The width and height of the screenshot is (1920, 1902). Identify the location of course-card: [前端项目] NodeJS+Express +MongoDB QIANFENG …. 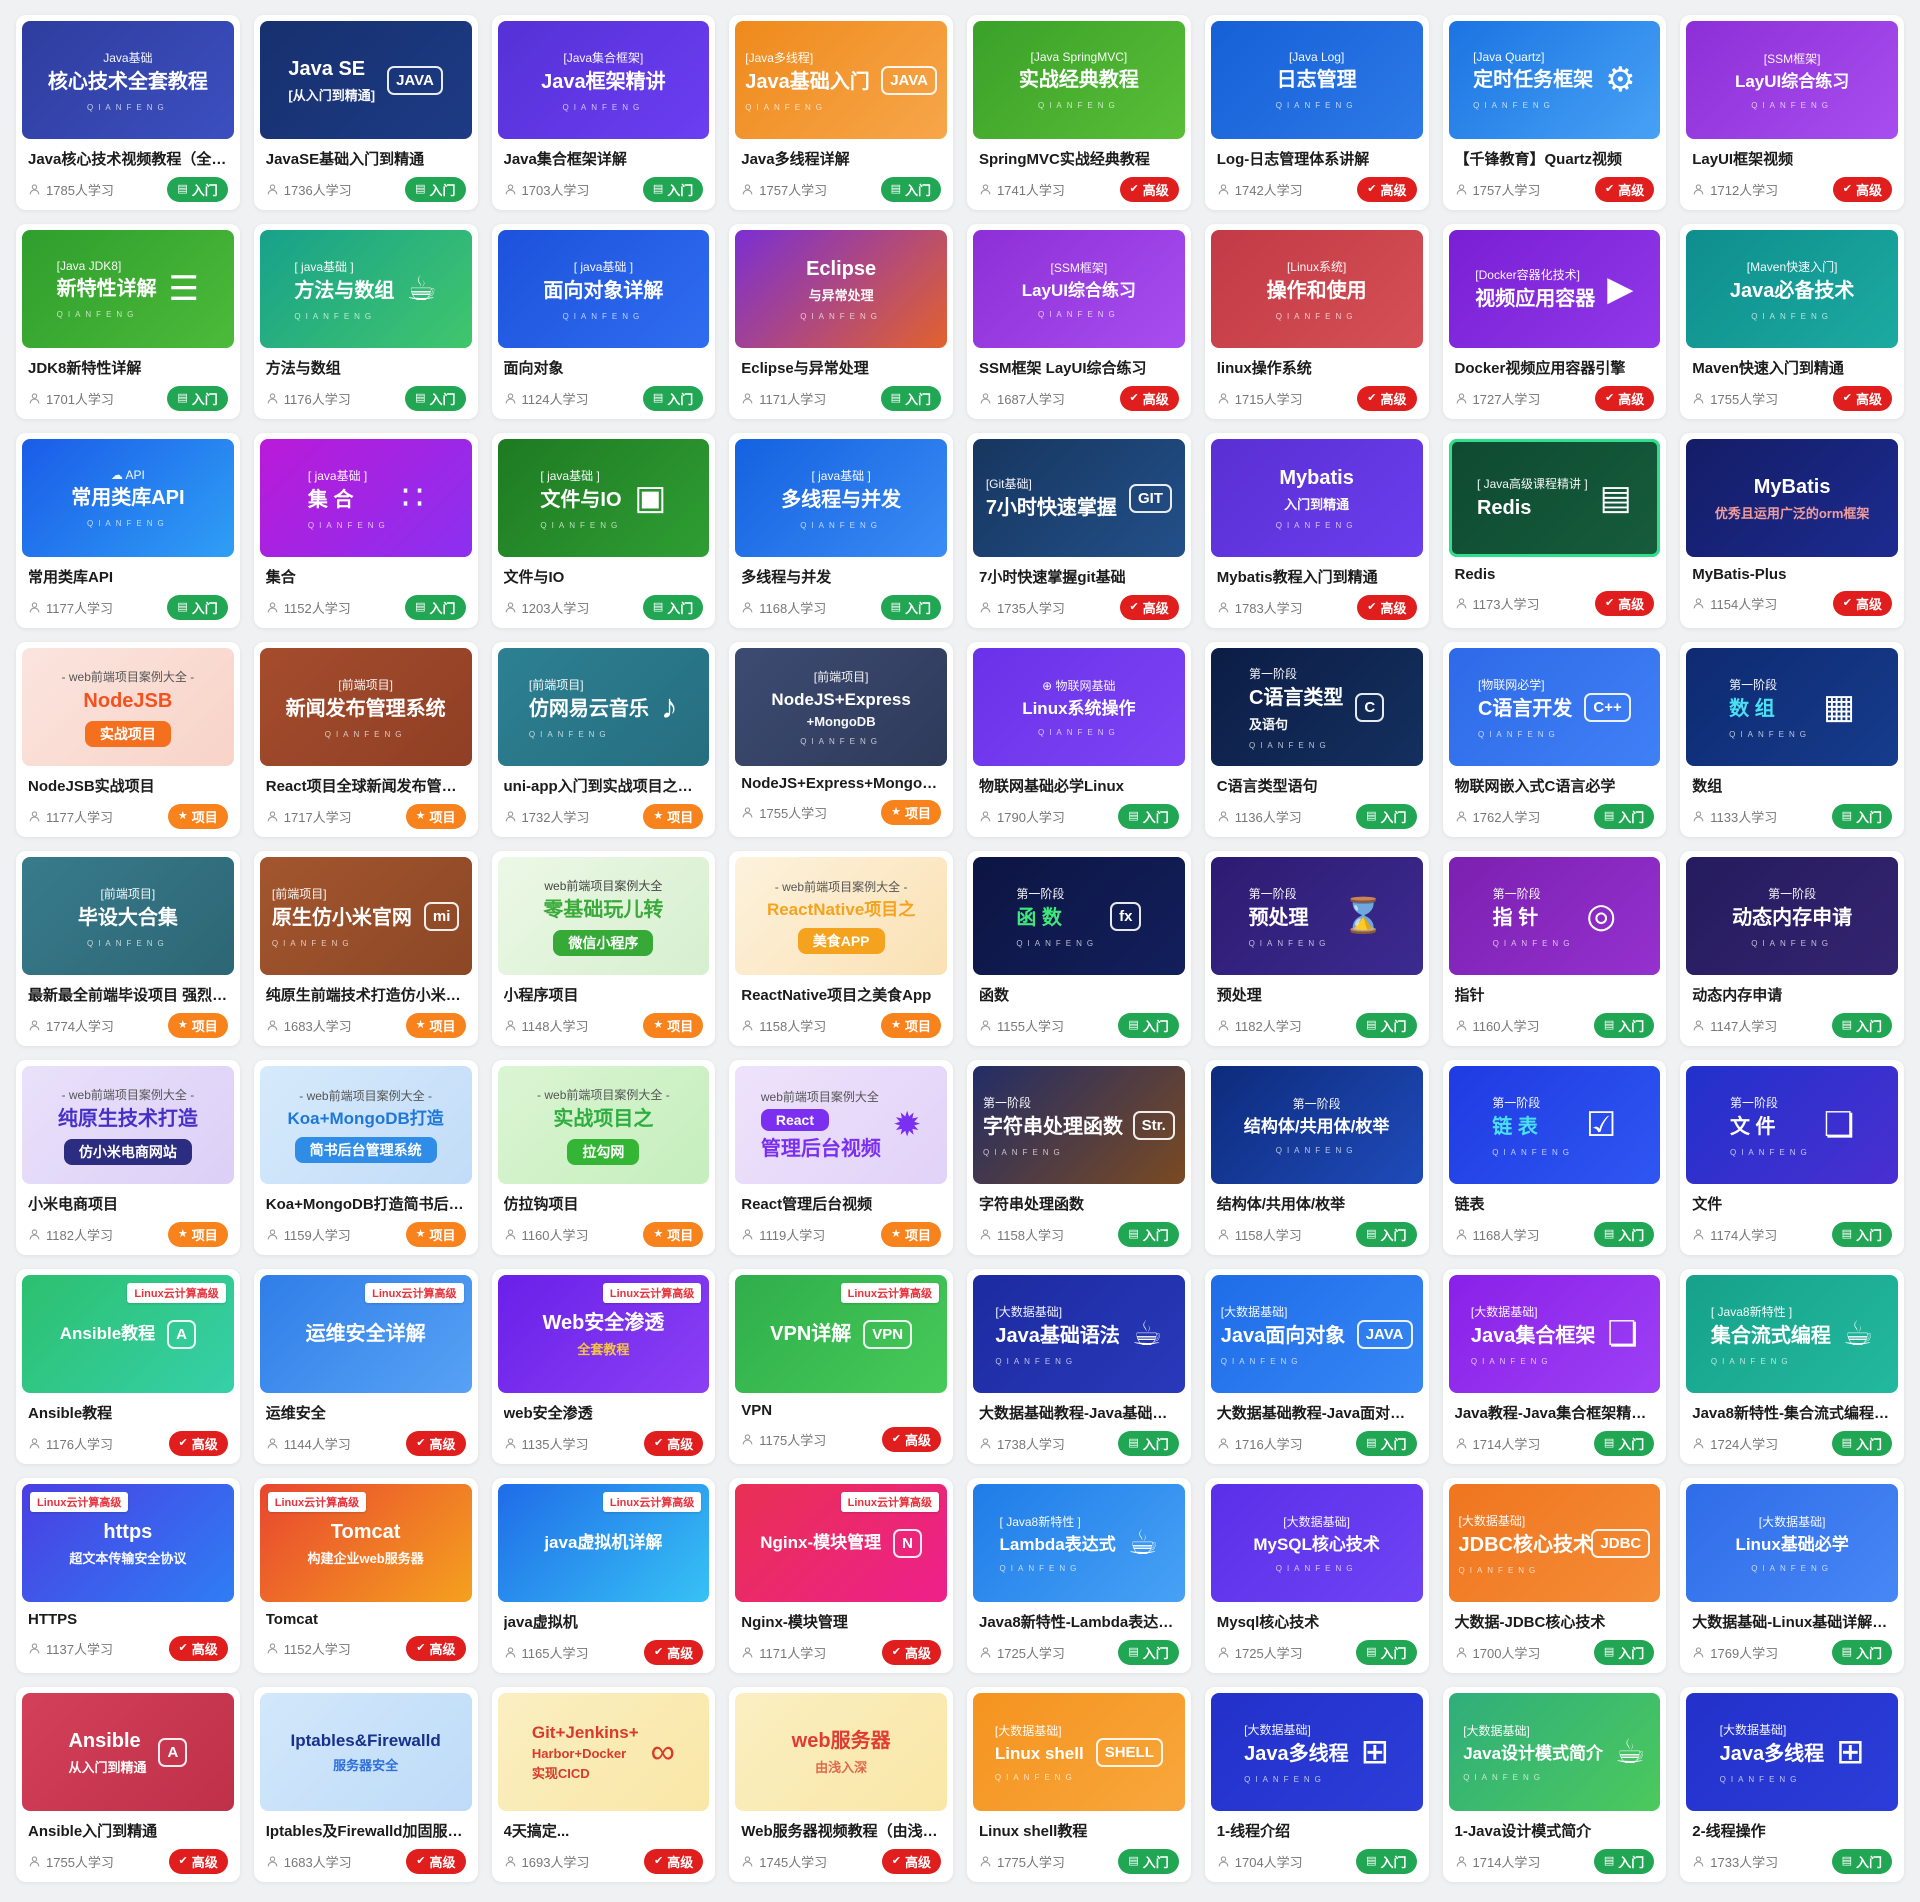
(841, 739).